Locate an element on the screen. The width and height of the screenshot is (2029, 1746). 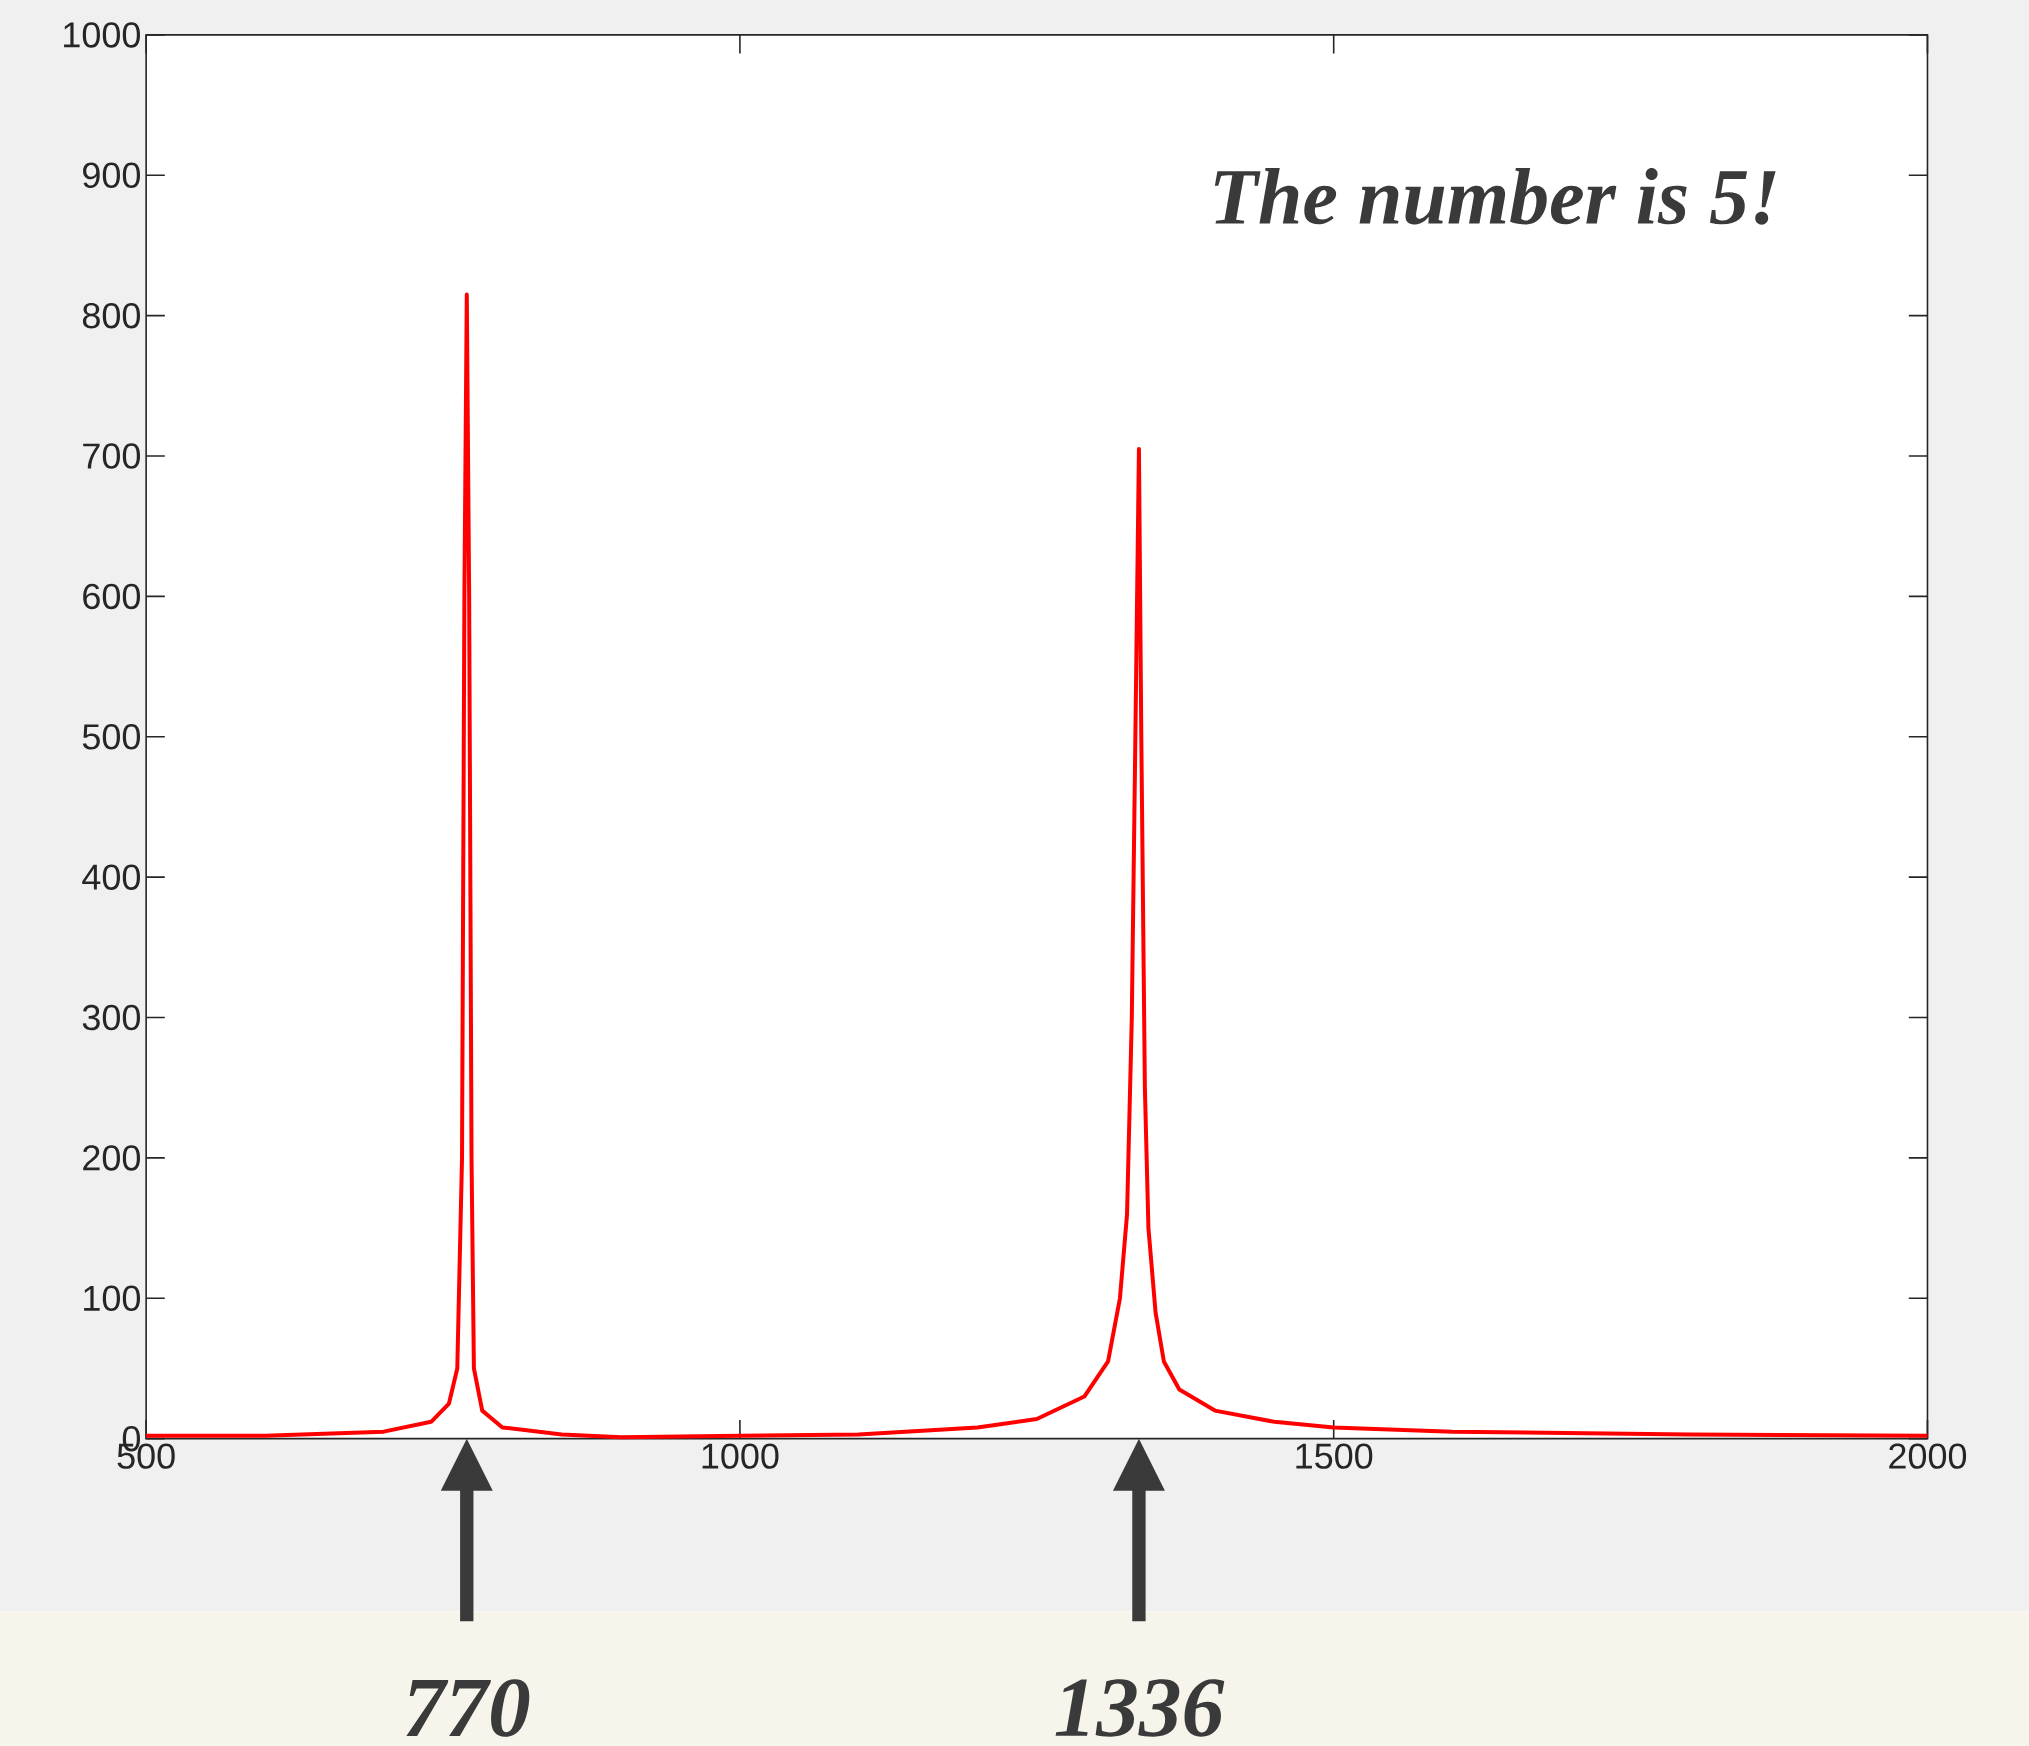
y-tick-label: 100 is located at coordinates (112, 1298).